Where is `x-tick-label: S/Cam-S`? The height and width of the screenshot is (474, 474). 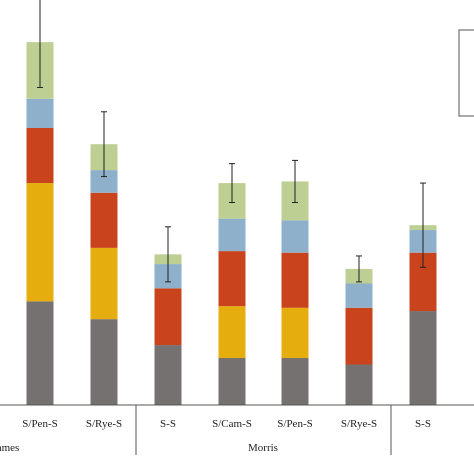
x-tick-label: S/Cam-S is located at coordinates (232, 424).